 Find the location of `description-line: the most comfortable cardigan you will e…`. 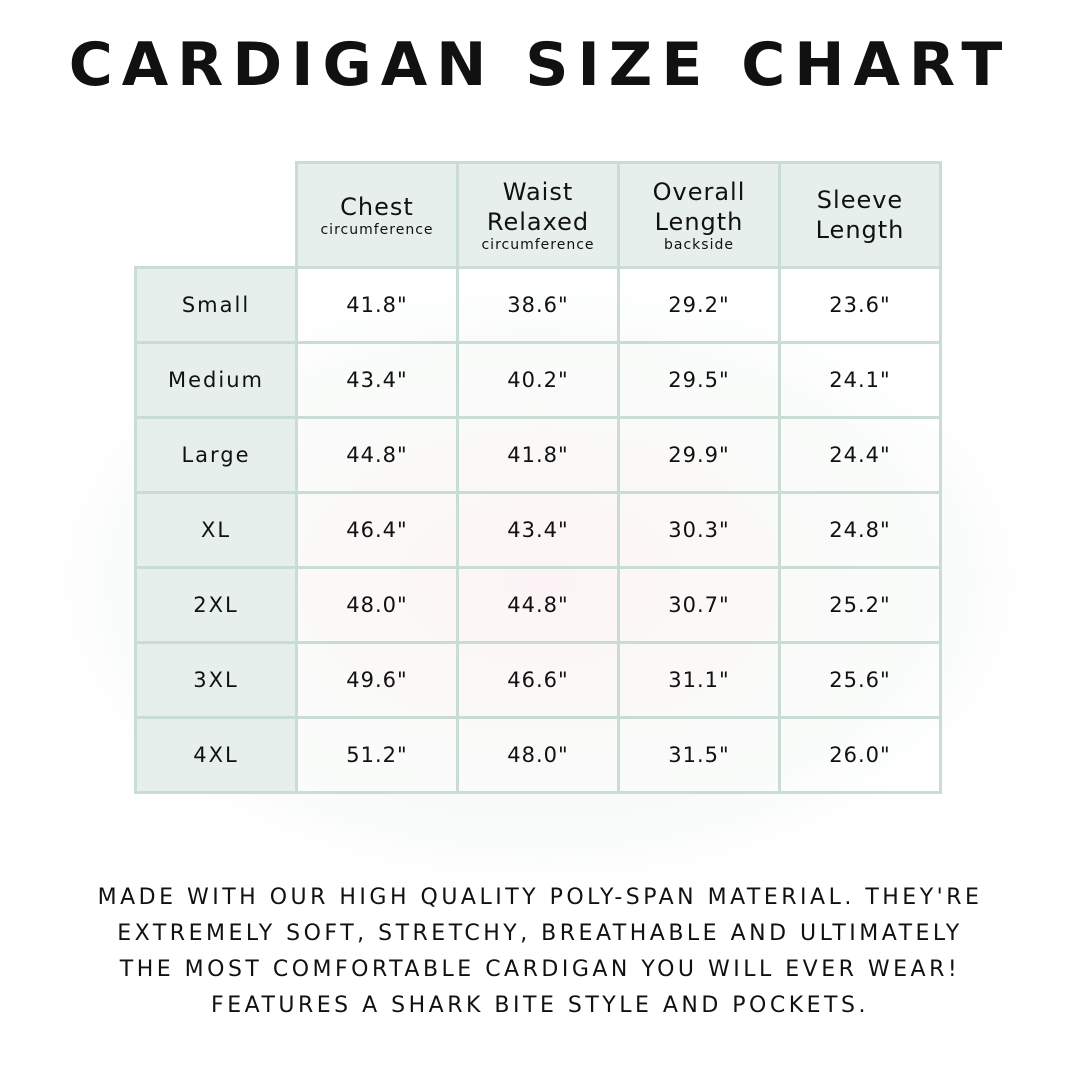

description-line: the most comfortable cardigan you will e… is located at coordinates (540, 969).